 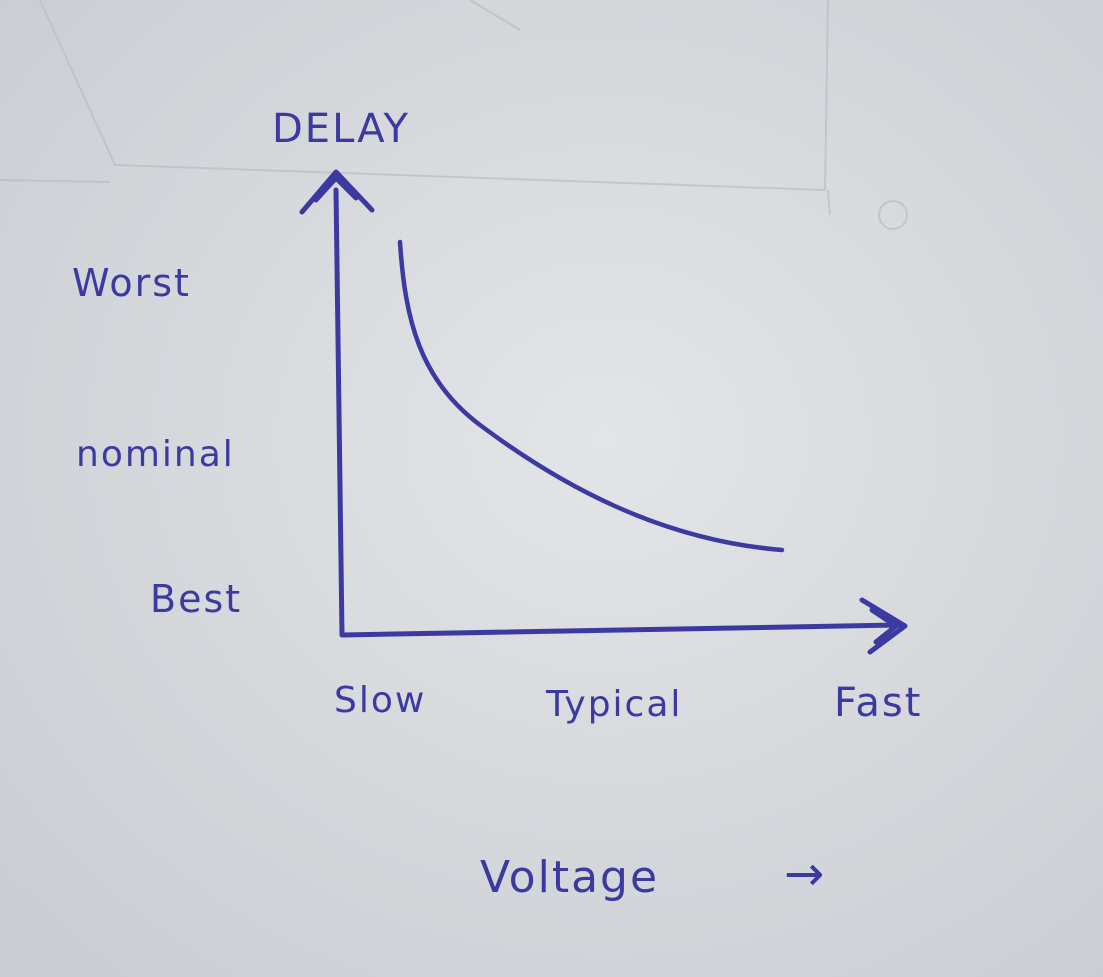 I want to click on y-axis, so click(x=337, y=403).